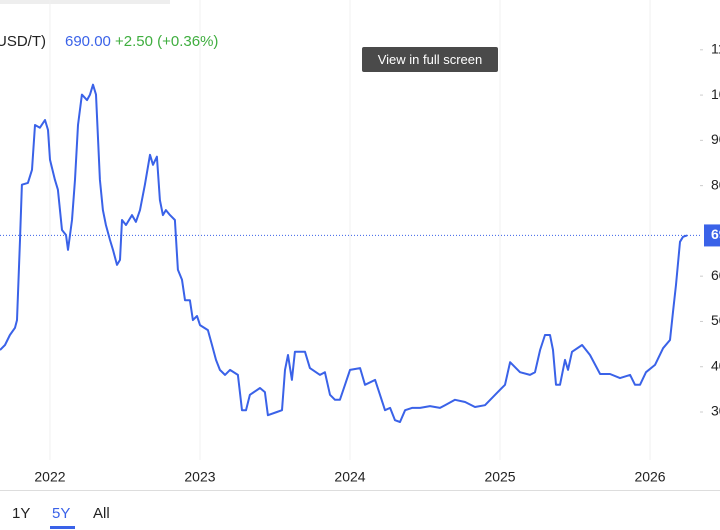 The width and height of the screenshot is (720, 530). What do you see at coordinates (61, 513) in the screenshot?
I see `range-button: 5Y` at bounding box center [61, 513].